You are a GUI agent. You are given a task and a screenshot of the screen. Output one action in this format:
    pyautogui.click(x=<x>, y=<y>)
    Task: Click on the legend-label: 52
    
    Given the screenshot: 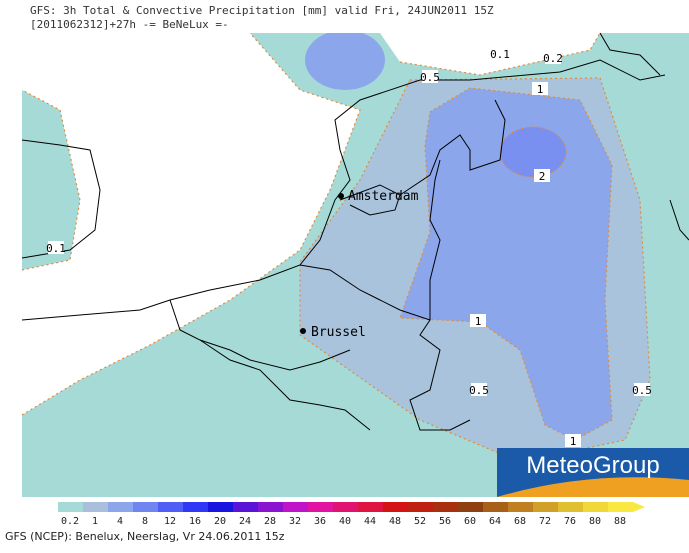 What is the action you would take?
    pyautogui.click(x=420, y=521)
    